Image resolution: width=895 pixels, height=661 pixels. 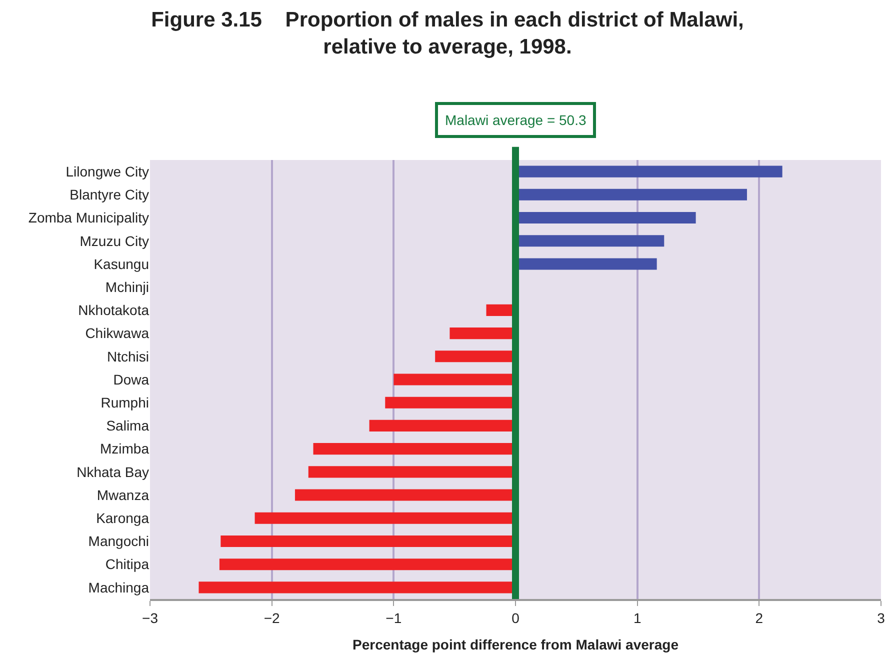 What do you see at coordinates (127, 564) in the screenshot?
I see `y-tick-label: Chitipa` at bounding box center [127, 564].